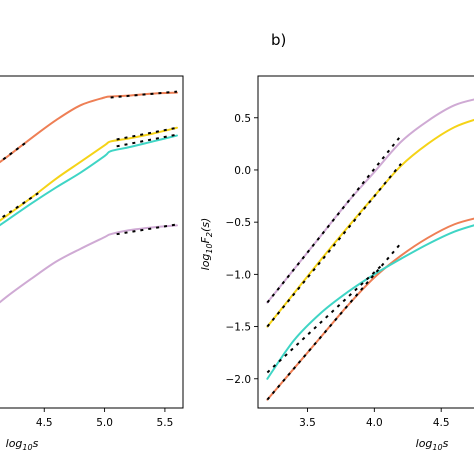 The image size is (474, 474). Describe the element at coordinates (89, 264) in the screenshot. I see `panel-a-series-lilac-line` at that location.